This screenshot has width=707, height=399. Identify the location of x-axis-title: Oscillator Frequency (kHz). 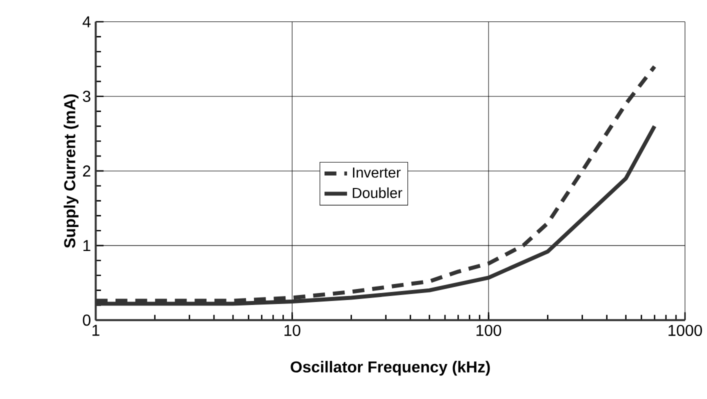
(390, 368).